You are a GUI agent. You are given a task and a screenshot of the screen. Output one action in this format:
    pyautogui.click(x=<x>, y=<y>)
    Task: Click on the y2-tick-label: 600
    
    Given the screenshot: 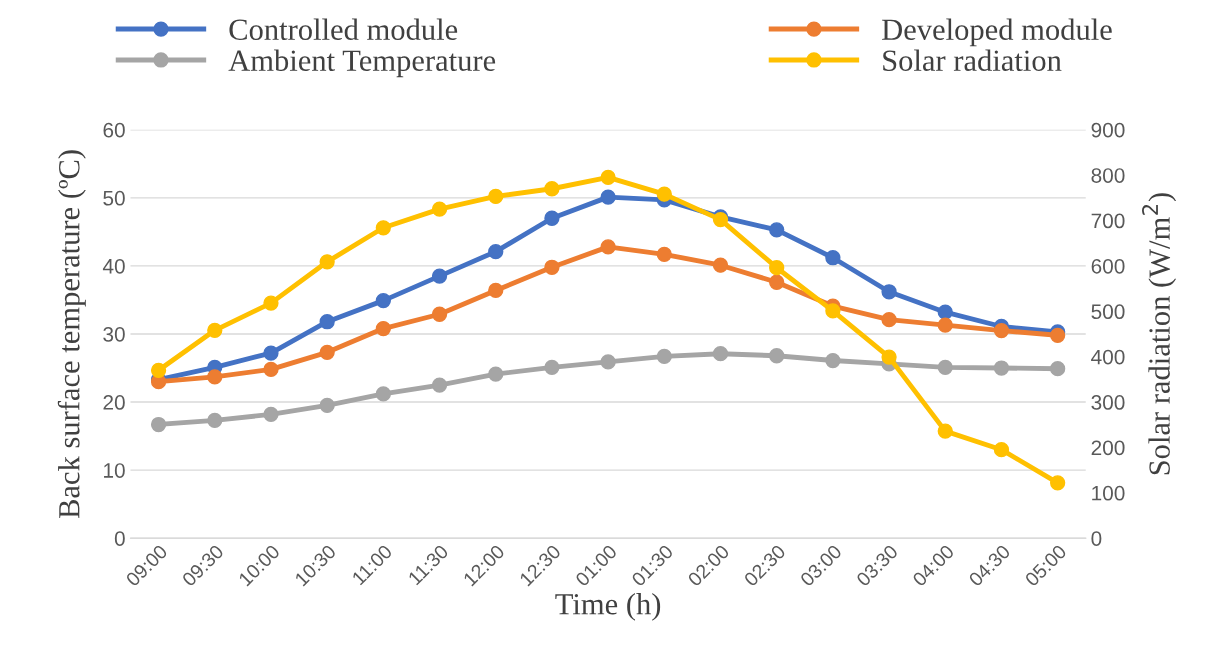 What is the action you would take?
    pyautogui.click(x=1108, y=266)
    